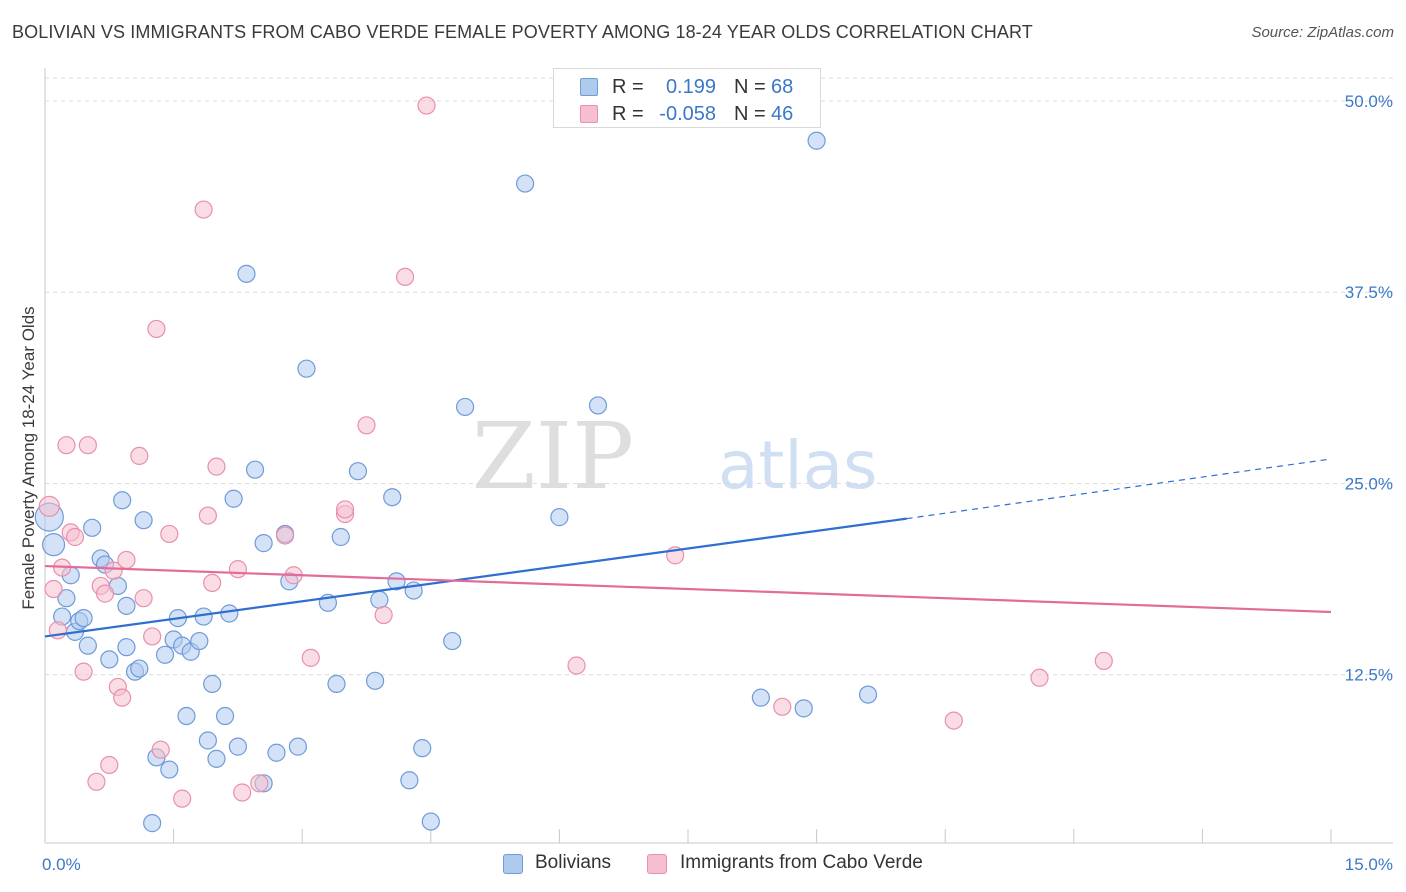 The width and height of the screenshot is (1406, 892). What do you see at coordinates (782, 114) in the screenshot?
I see `legend-n-value: 46` at bounding box center [782, 114].